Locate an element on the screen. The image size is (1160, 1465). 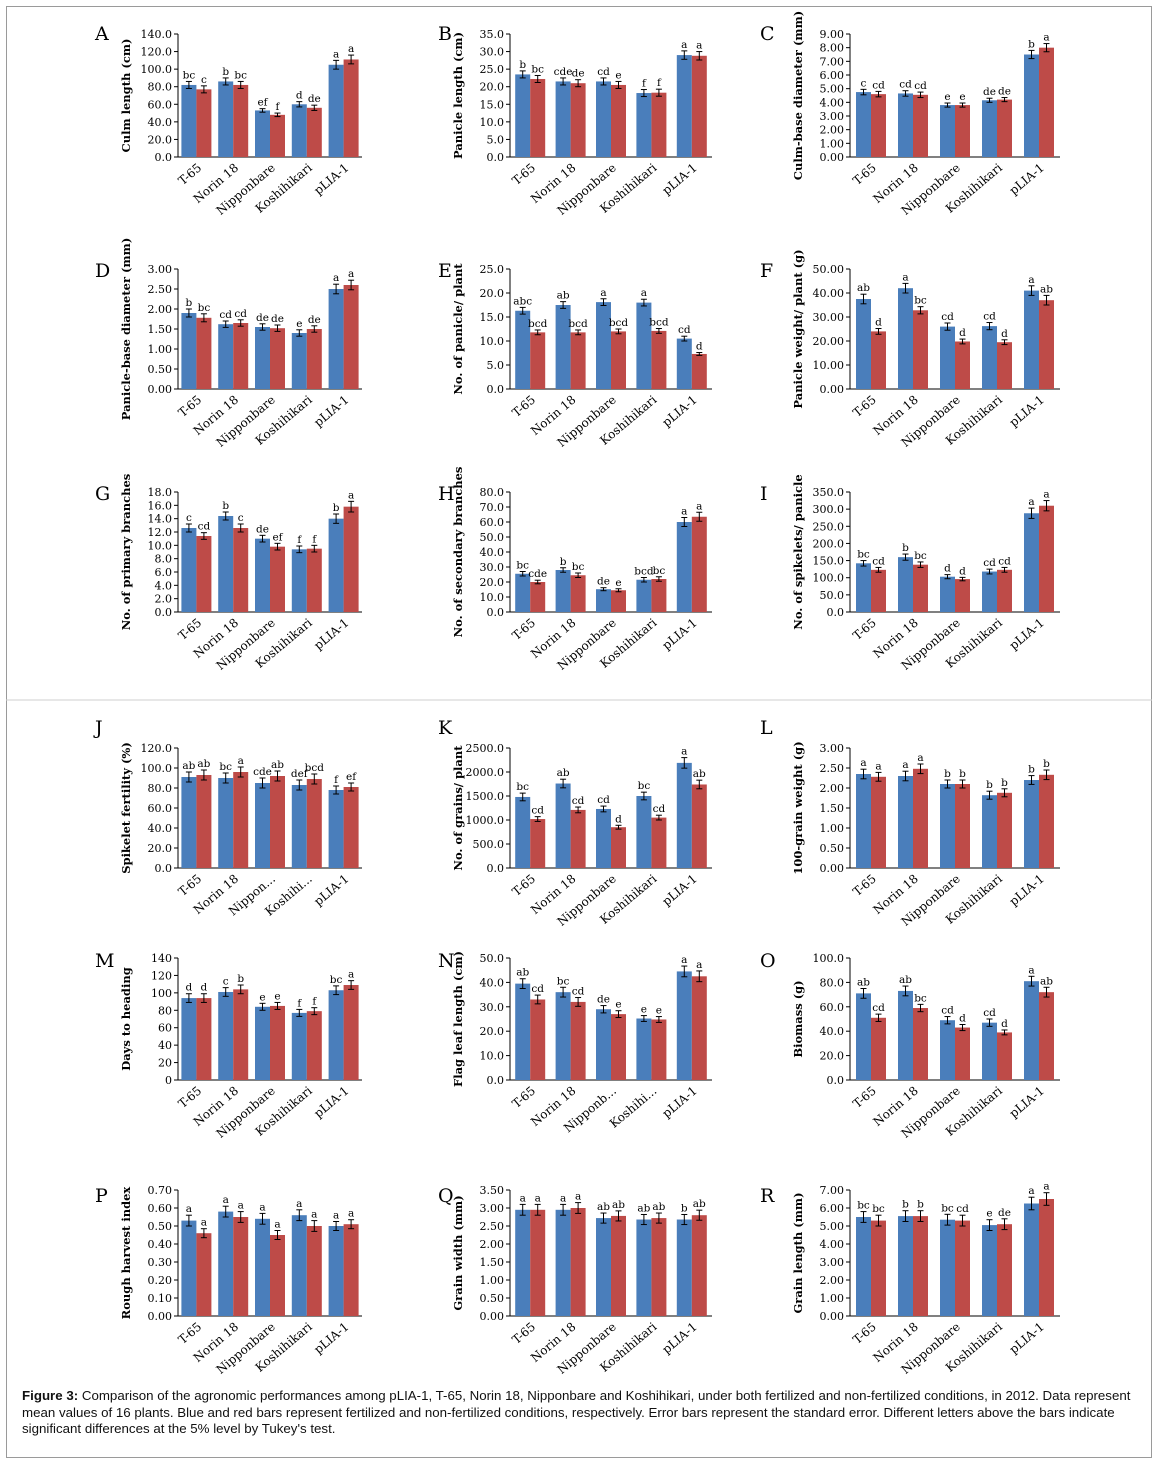
y-tick-label: 0 is located at coordinates (168, 1080).